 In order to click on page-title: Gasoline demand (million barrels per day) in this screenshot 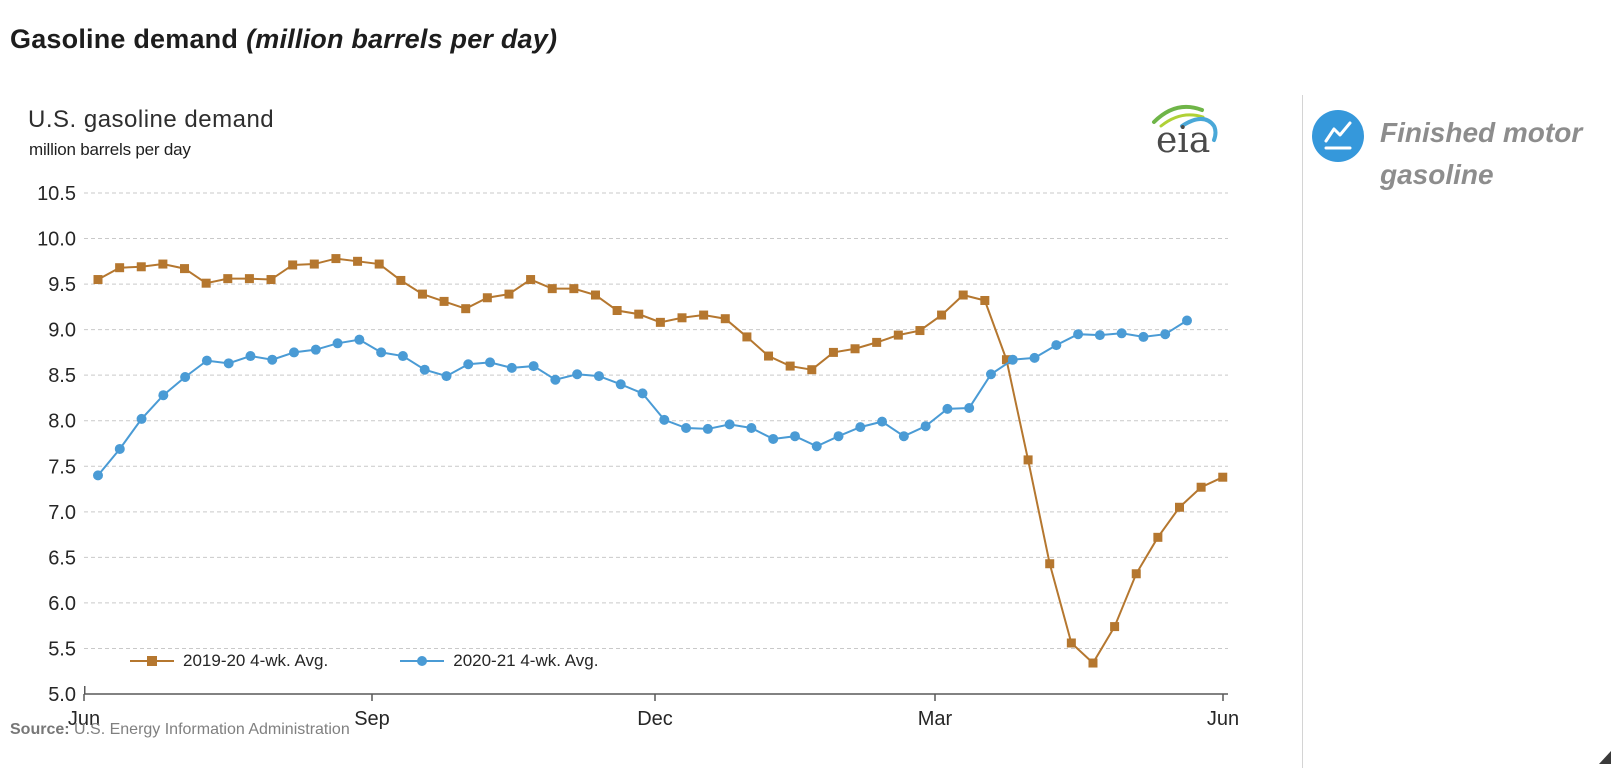, I will do `click(283, 39)`.